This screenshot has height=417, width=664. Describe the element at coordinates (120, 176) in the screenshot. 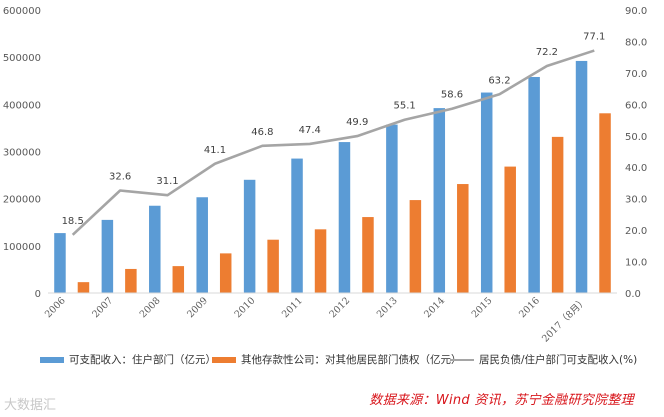

I see `ratio-data-label: 32.6` at that location.